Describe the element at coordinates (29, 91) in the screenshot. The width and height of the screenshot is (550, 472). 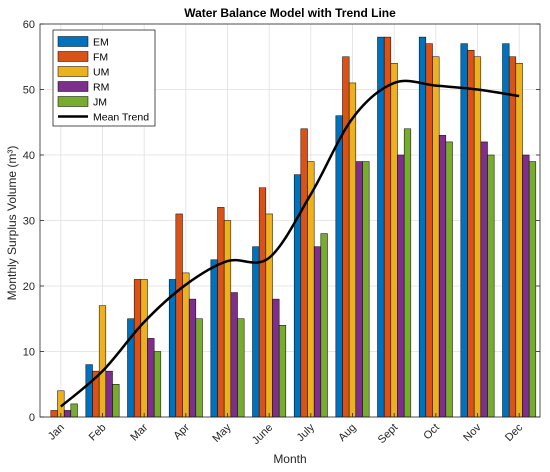
I see `y-tick-label: 50` at that location.